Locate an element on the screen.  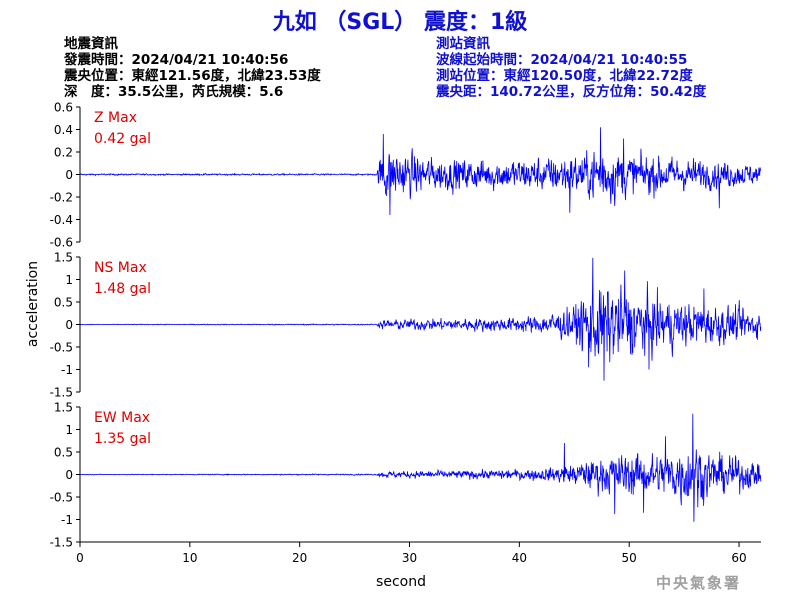
max-value-ew: 1.35 gal is located at coordinates (122, 439).